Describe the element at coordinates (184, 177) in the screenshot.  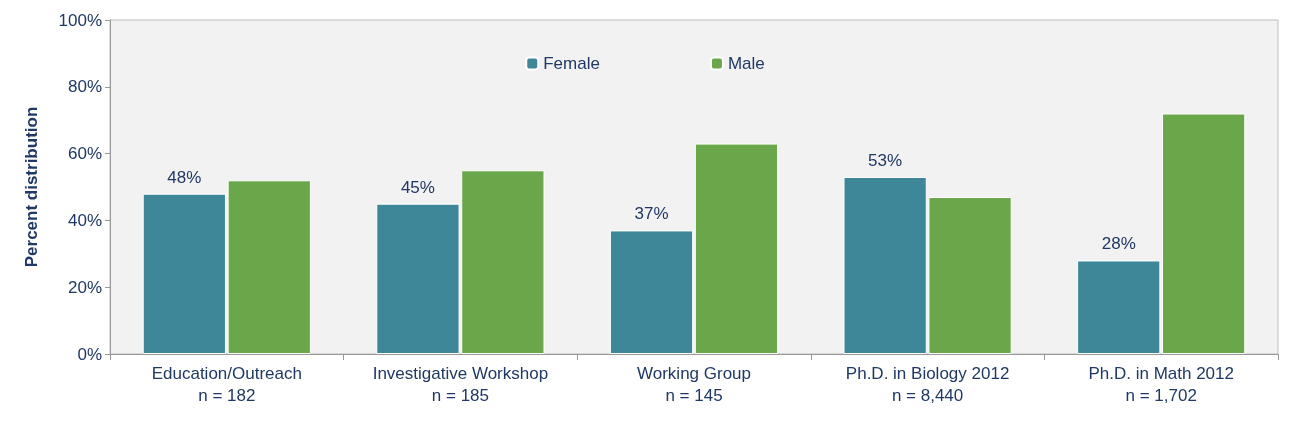
I see `data-label: 48%` at that location.